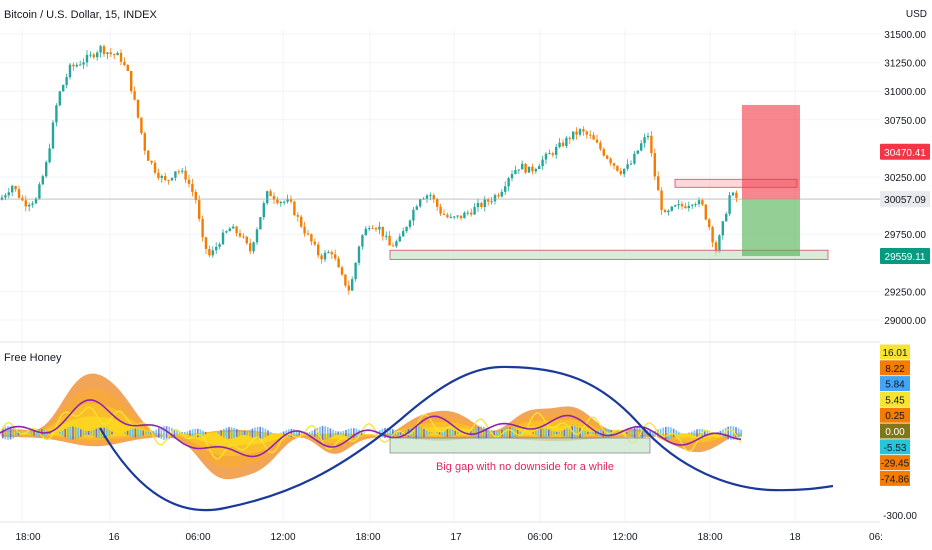 This screenshot has height=550, width=932. I want to click on osc-badge-label: 0.25, so click(895, 416).